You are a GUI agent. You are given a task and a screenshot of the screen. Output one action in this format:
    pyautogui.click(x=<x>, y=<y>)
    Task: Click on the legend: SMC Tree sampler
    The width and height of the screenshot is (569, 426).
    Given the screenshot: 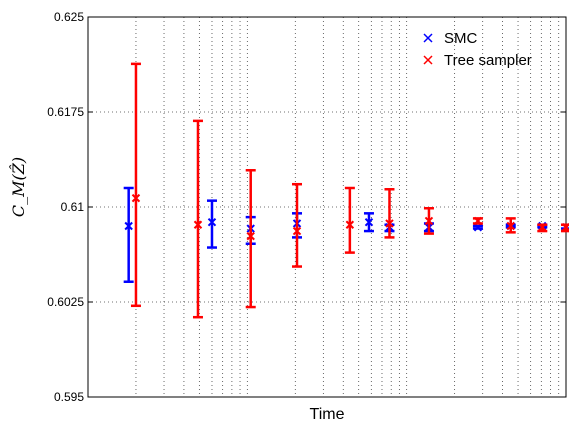 What is the action you would take?
    pyautogui.click(x=477, y=49)
    